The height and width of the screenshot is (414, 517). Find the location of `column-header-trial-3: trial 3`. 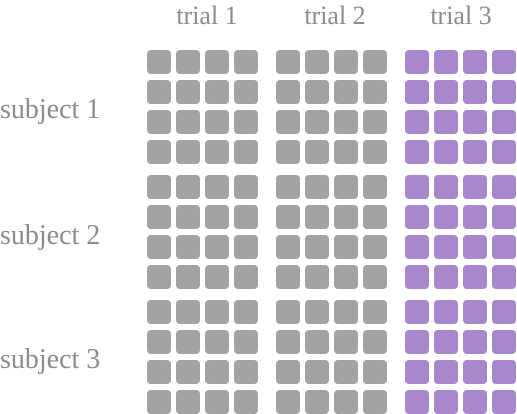

column-header-trial-3: trial 3 is located at coordinates (461, 15).